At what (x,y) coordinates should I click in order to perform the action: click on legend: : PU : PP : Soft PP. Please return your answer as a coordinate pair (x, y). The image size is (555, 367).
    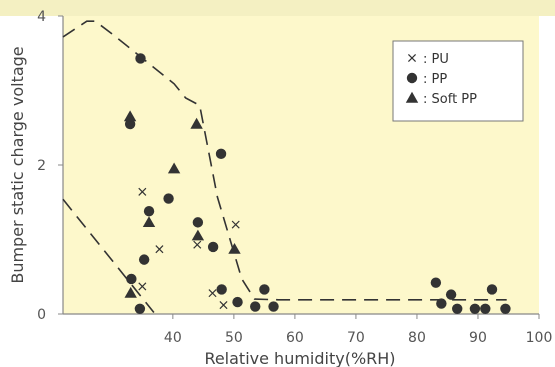
    Looking at the image, I should click on (458, 81).